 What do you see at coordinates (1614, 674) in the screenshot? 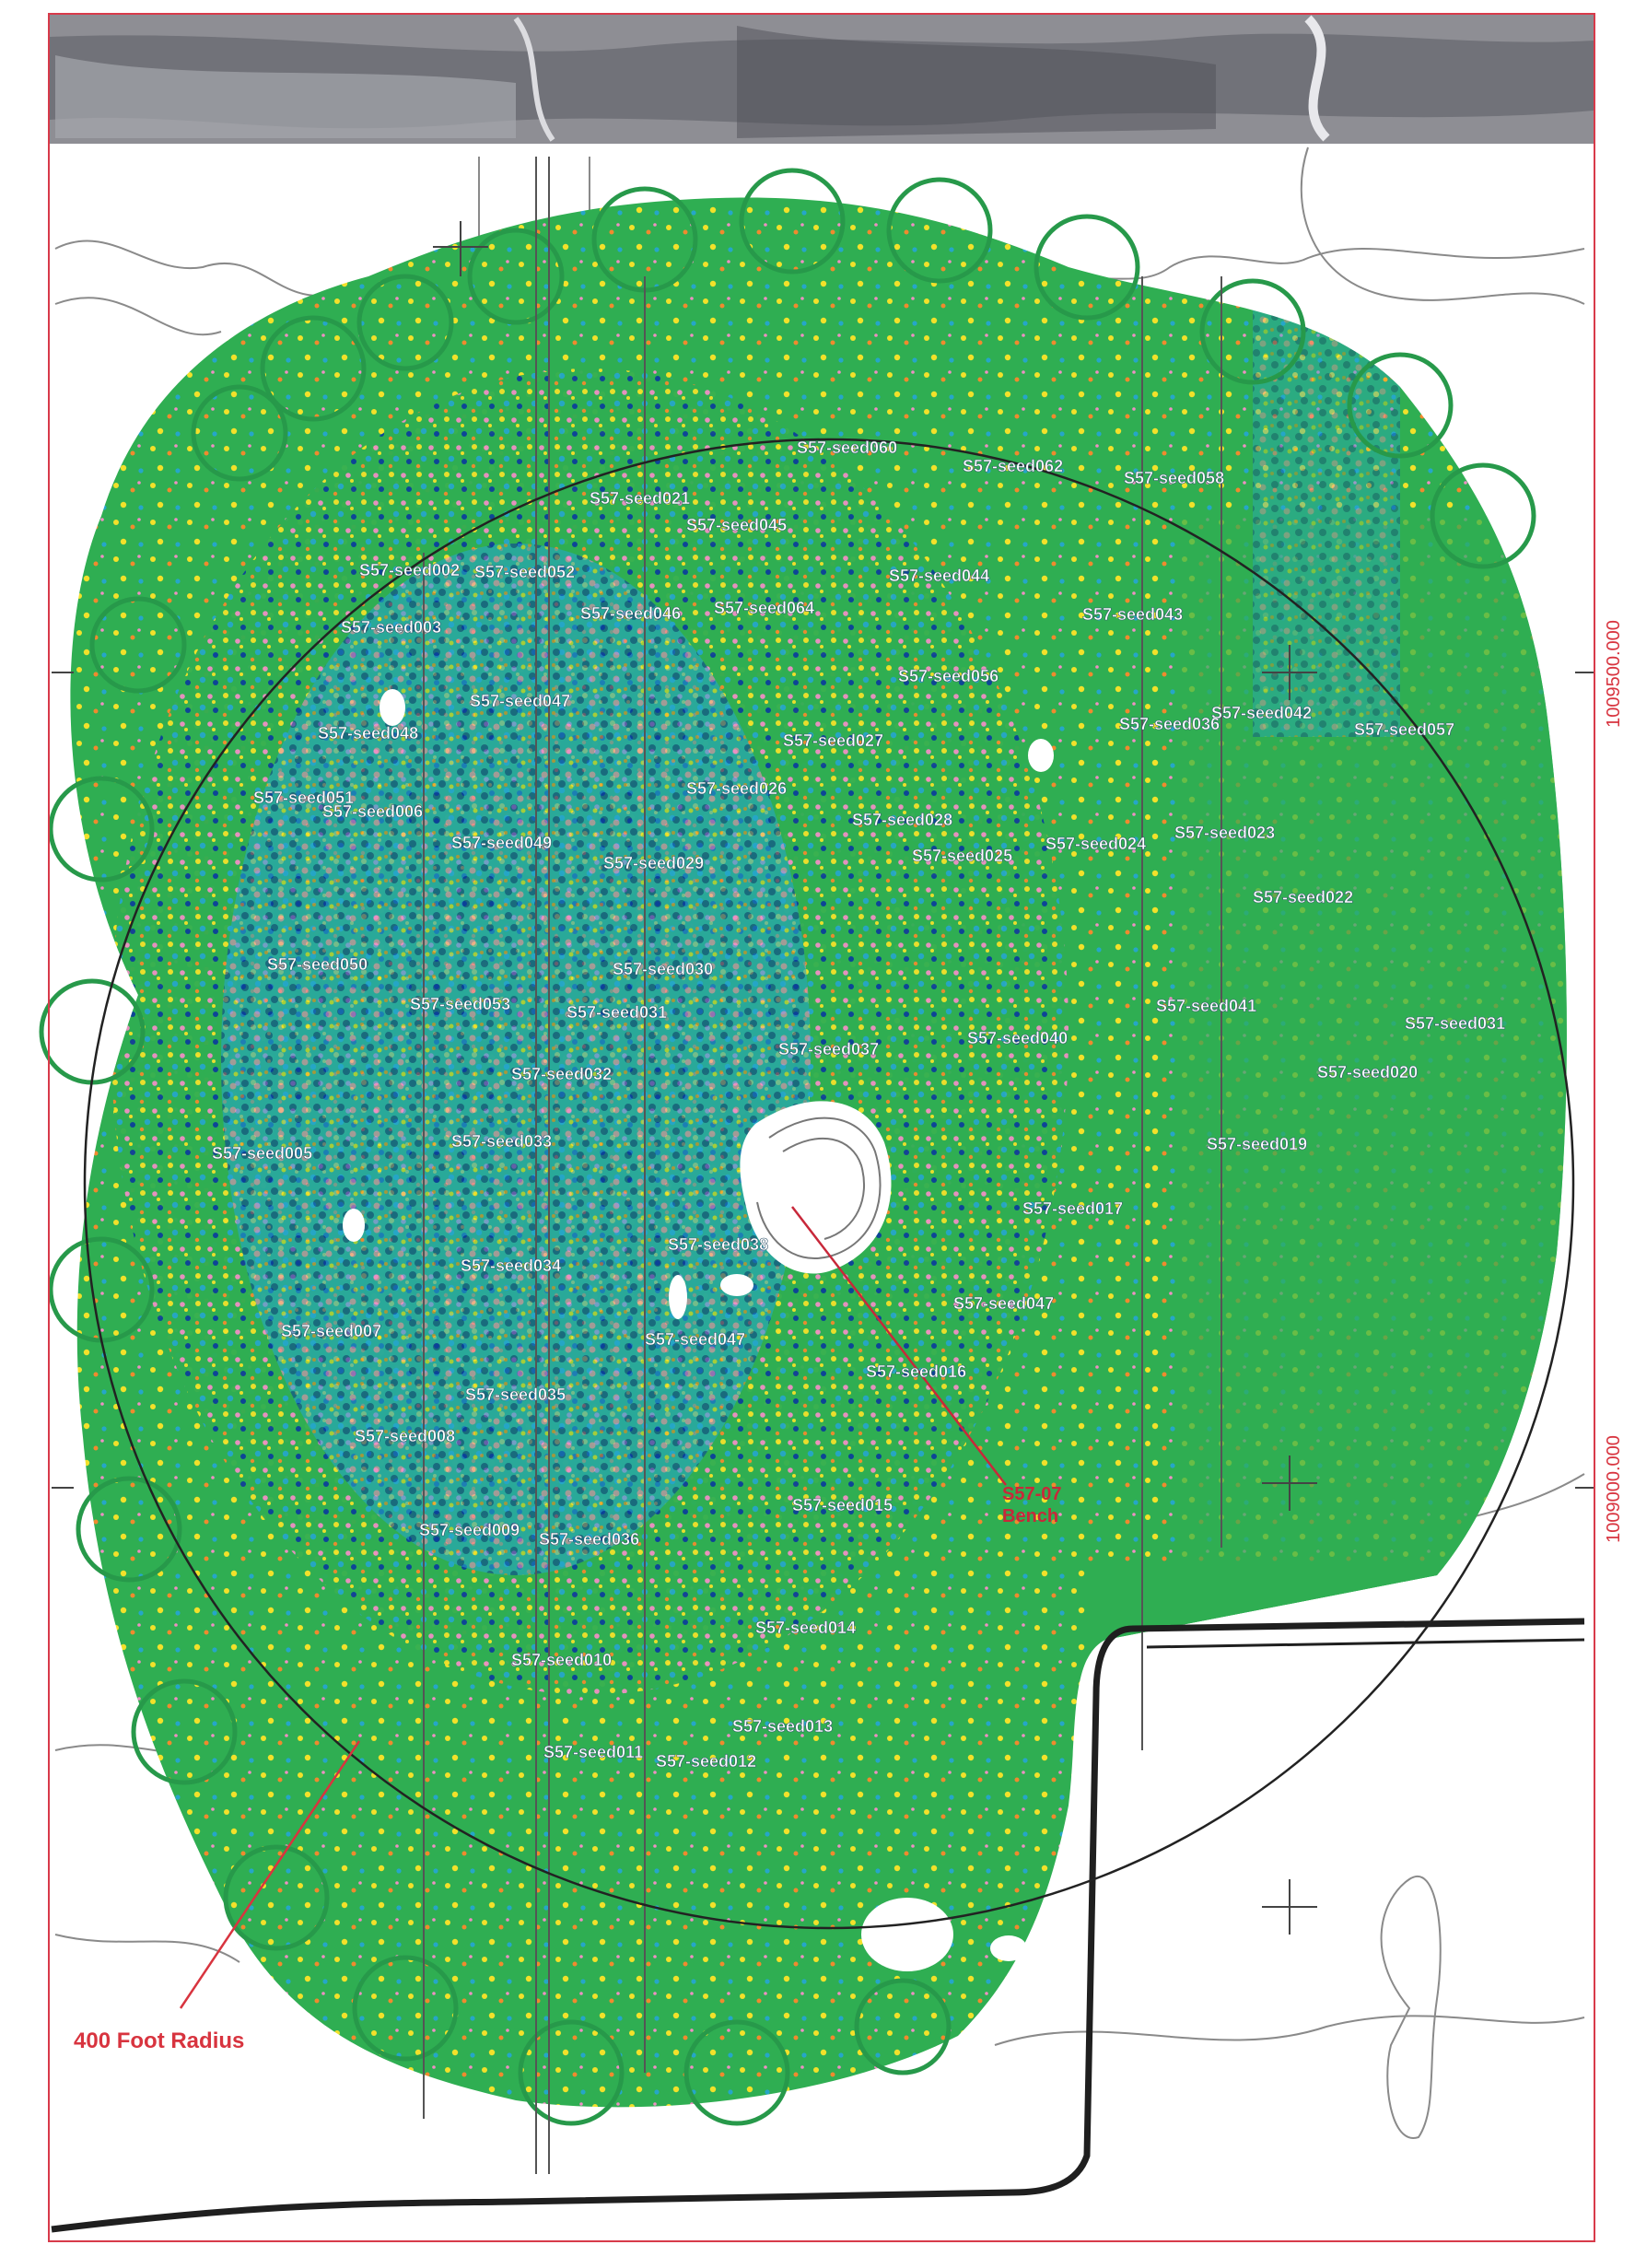
I see `northing-label-right-top: 1009500.000` at bounding box center [1614, 674].